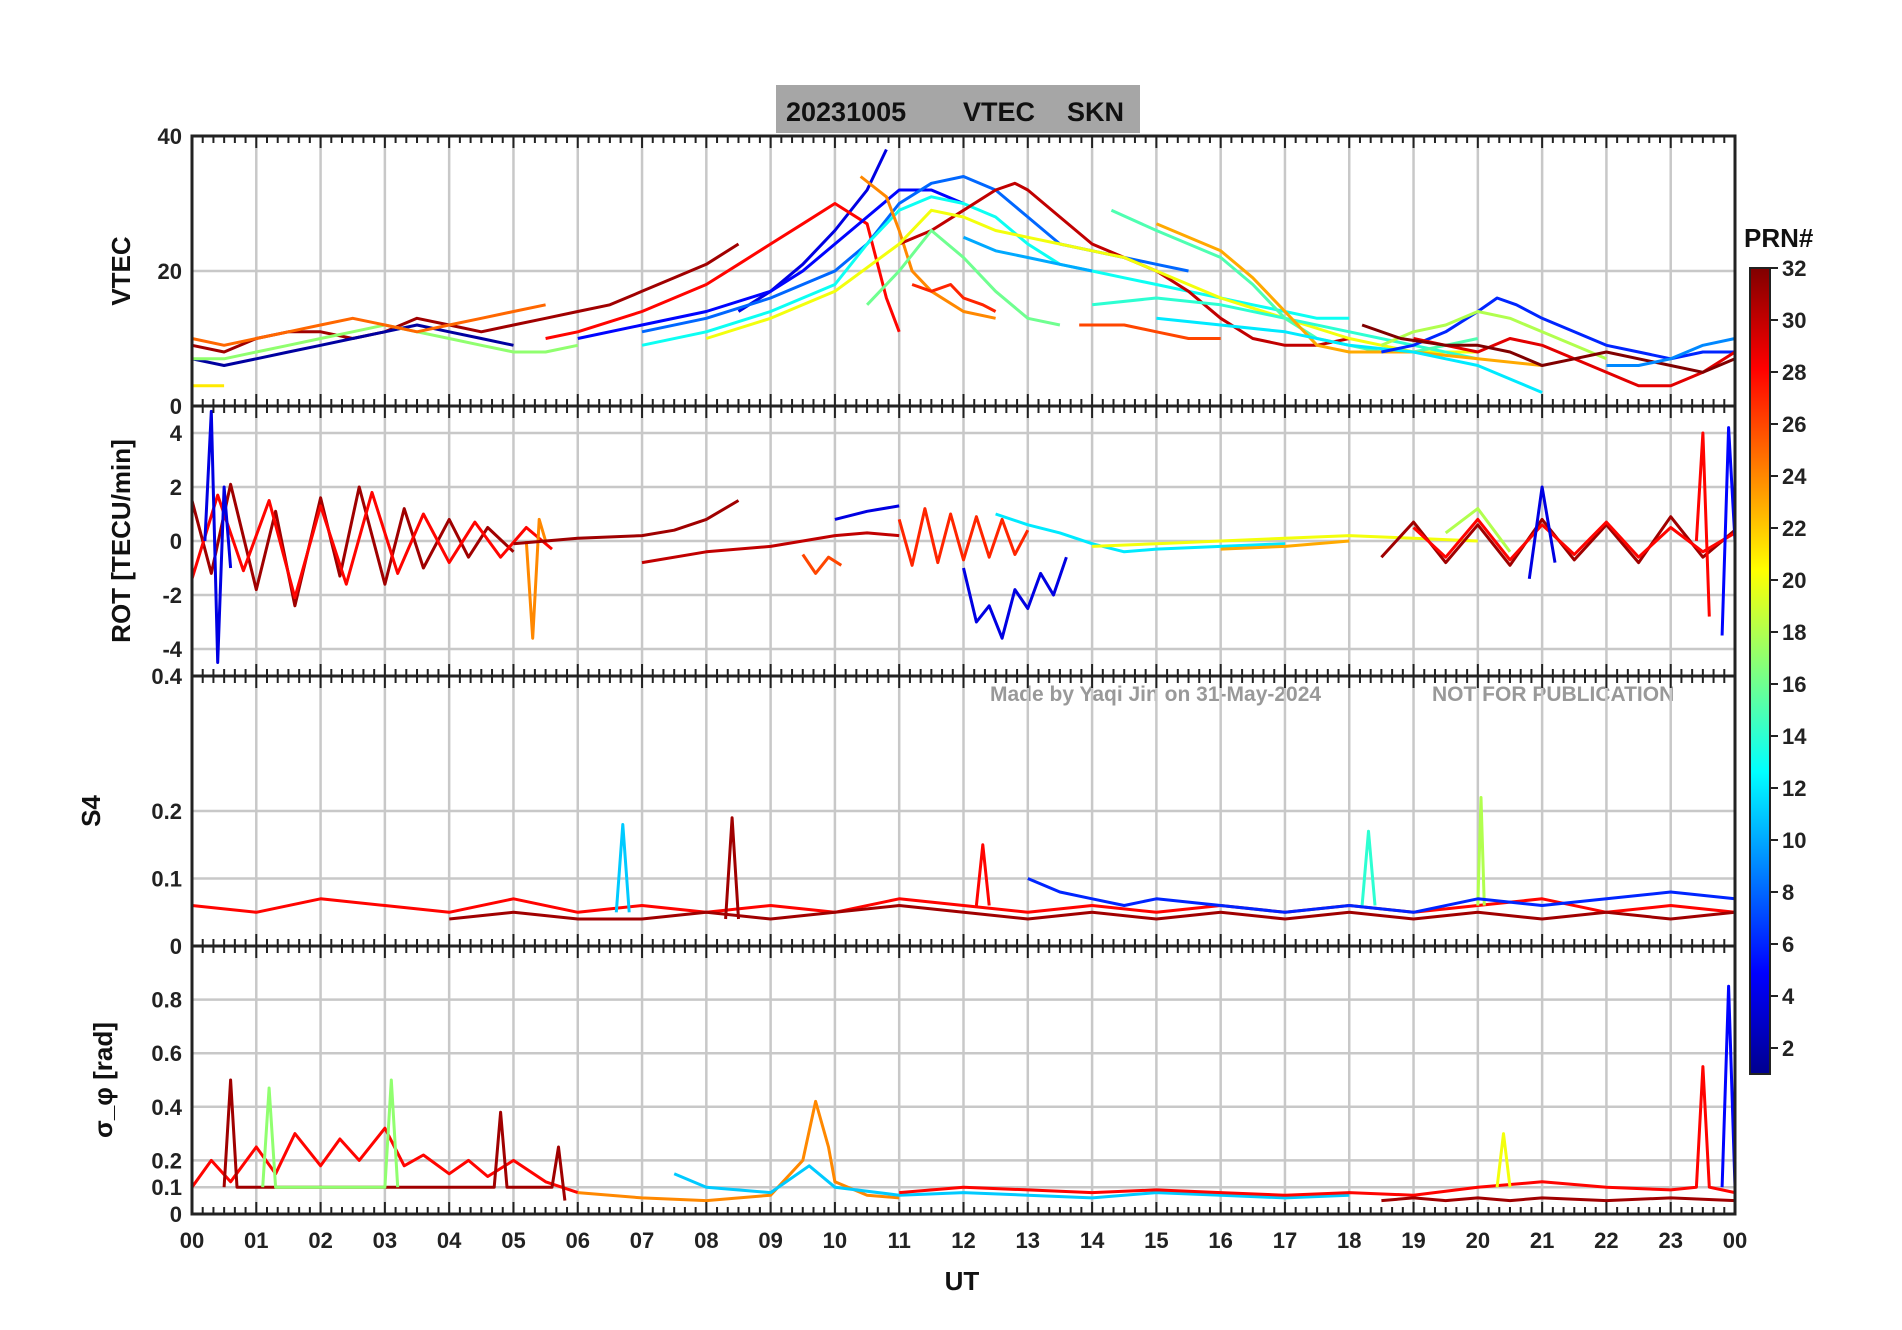 The image size is (1902, 1330). I want to click on colorbar-tick-label: 4, so click(1788, 996).